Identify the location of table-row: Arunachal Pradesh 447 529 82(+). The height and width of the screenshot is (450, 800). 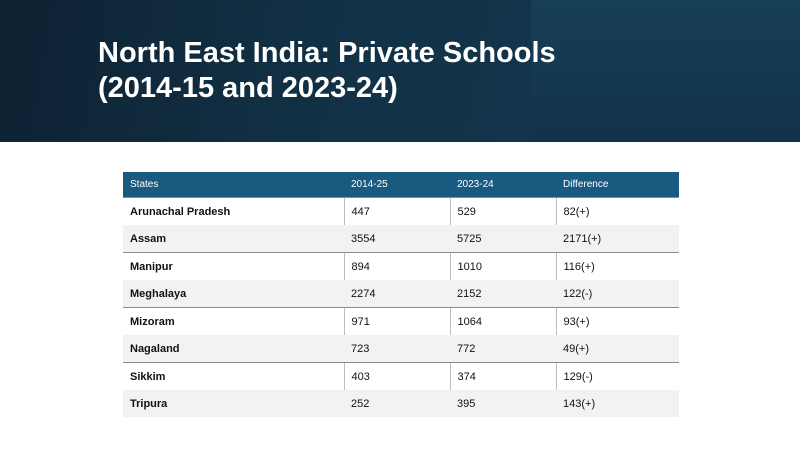
(401, 211).